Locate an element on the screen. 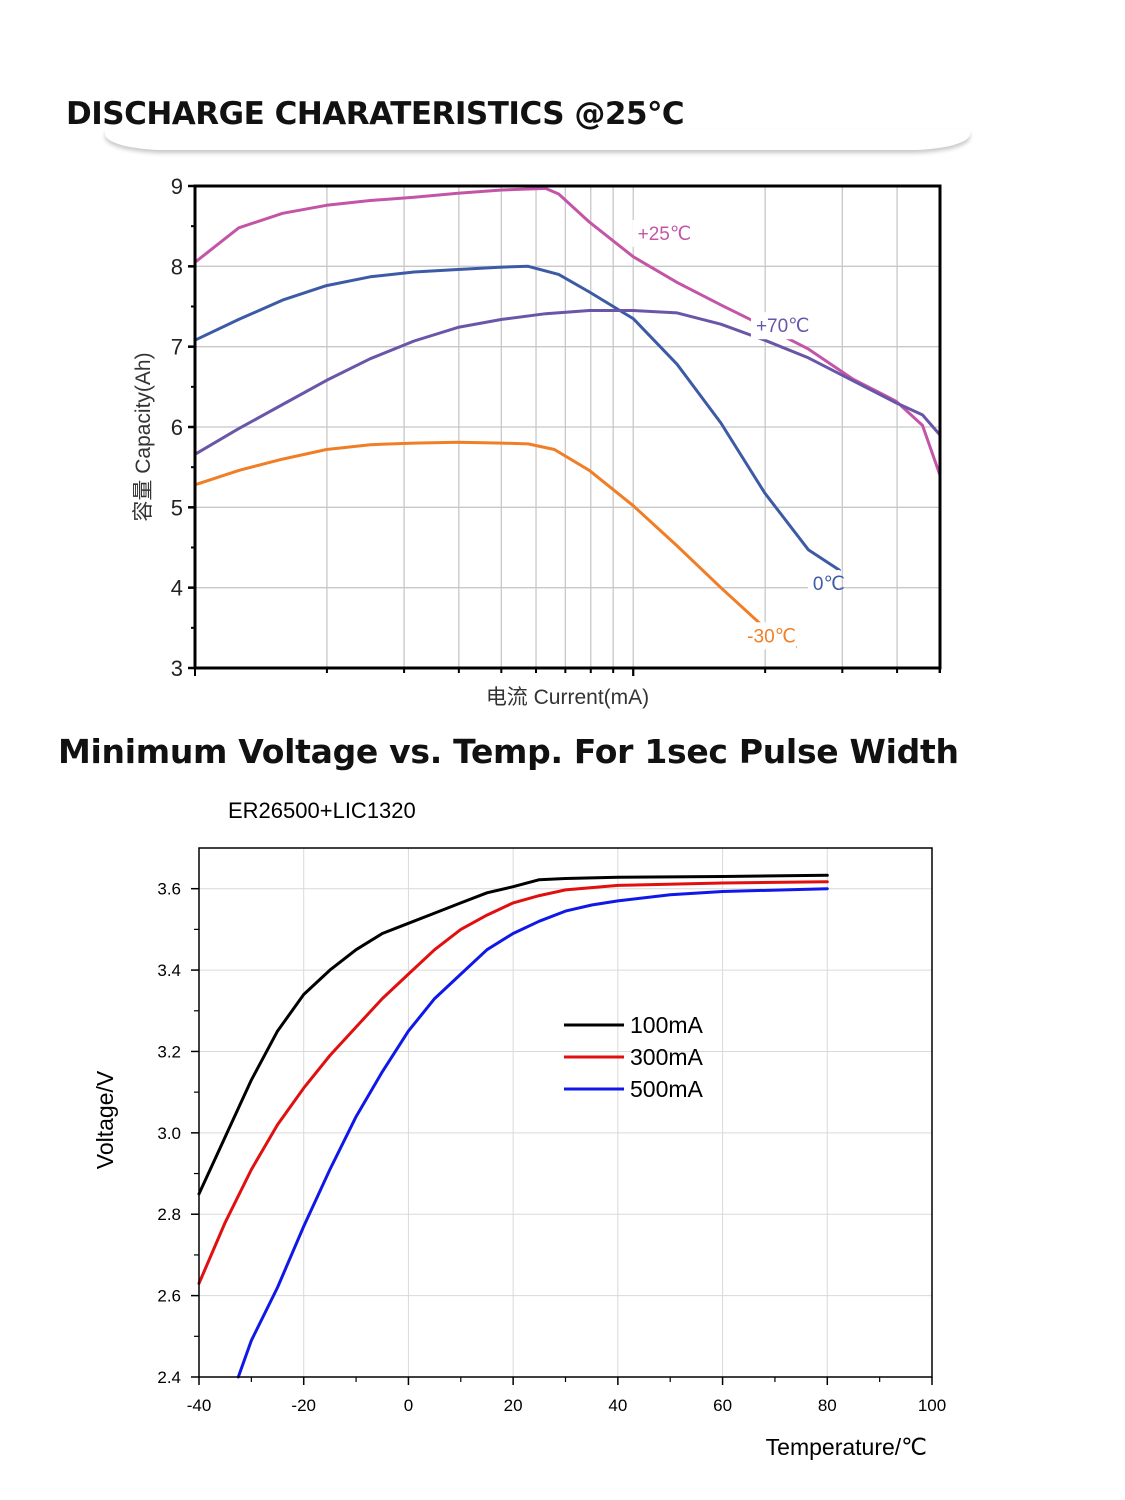 Image resolution: width=1125 pixels, height=1500 pixels. y-tick-label: 7 is located at coordinates (177, 347).